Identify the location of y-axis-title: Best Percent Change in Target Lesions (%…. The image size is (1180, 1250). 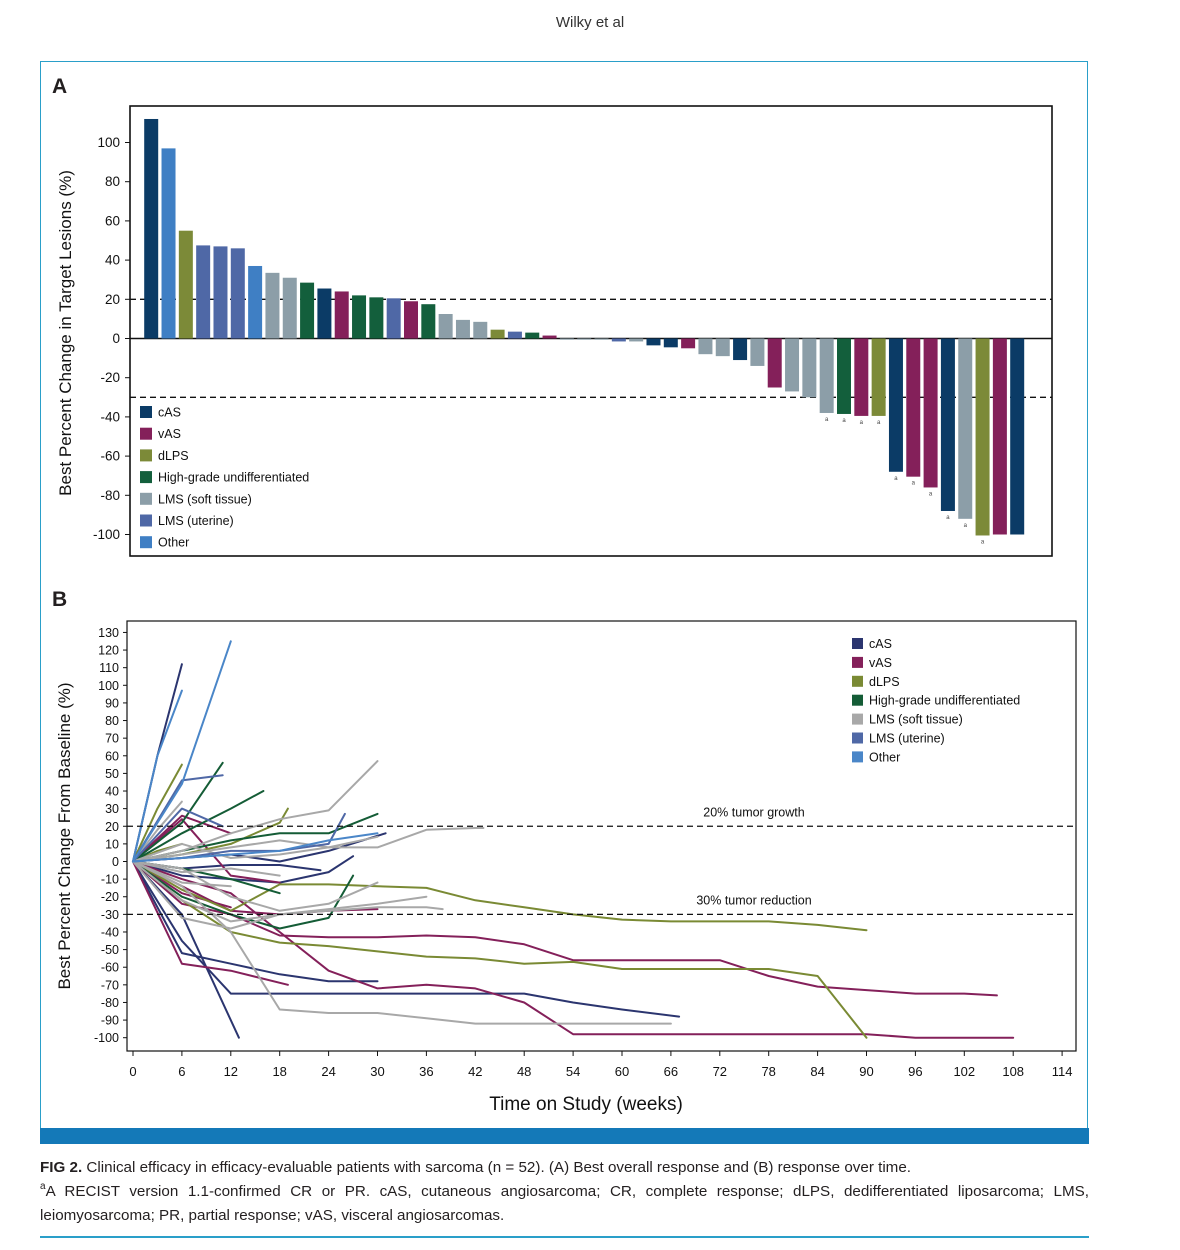
(65, 333).